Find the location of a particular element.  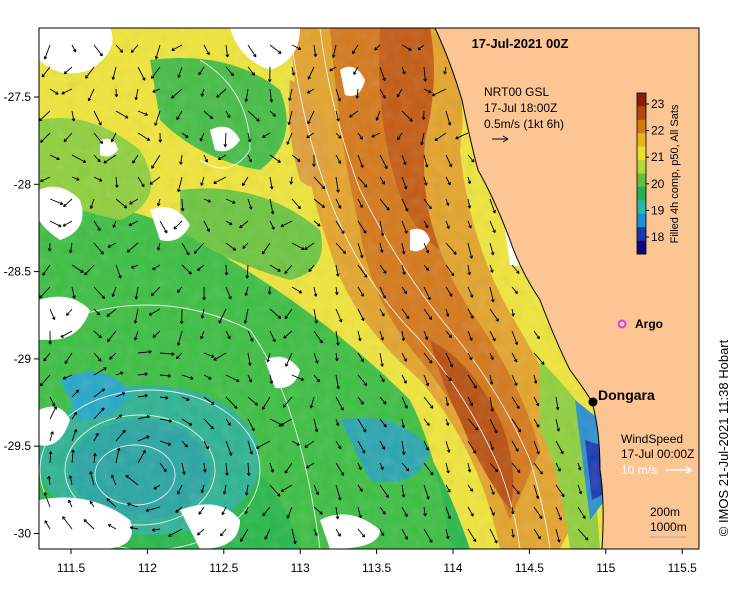

argo-float: Argo is located at coordinates (640, 324).